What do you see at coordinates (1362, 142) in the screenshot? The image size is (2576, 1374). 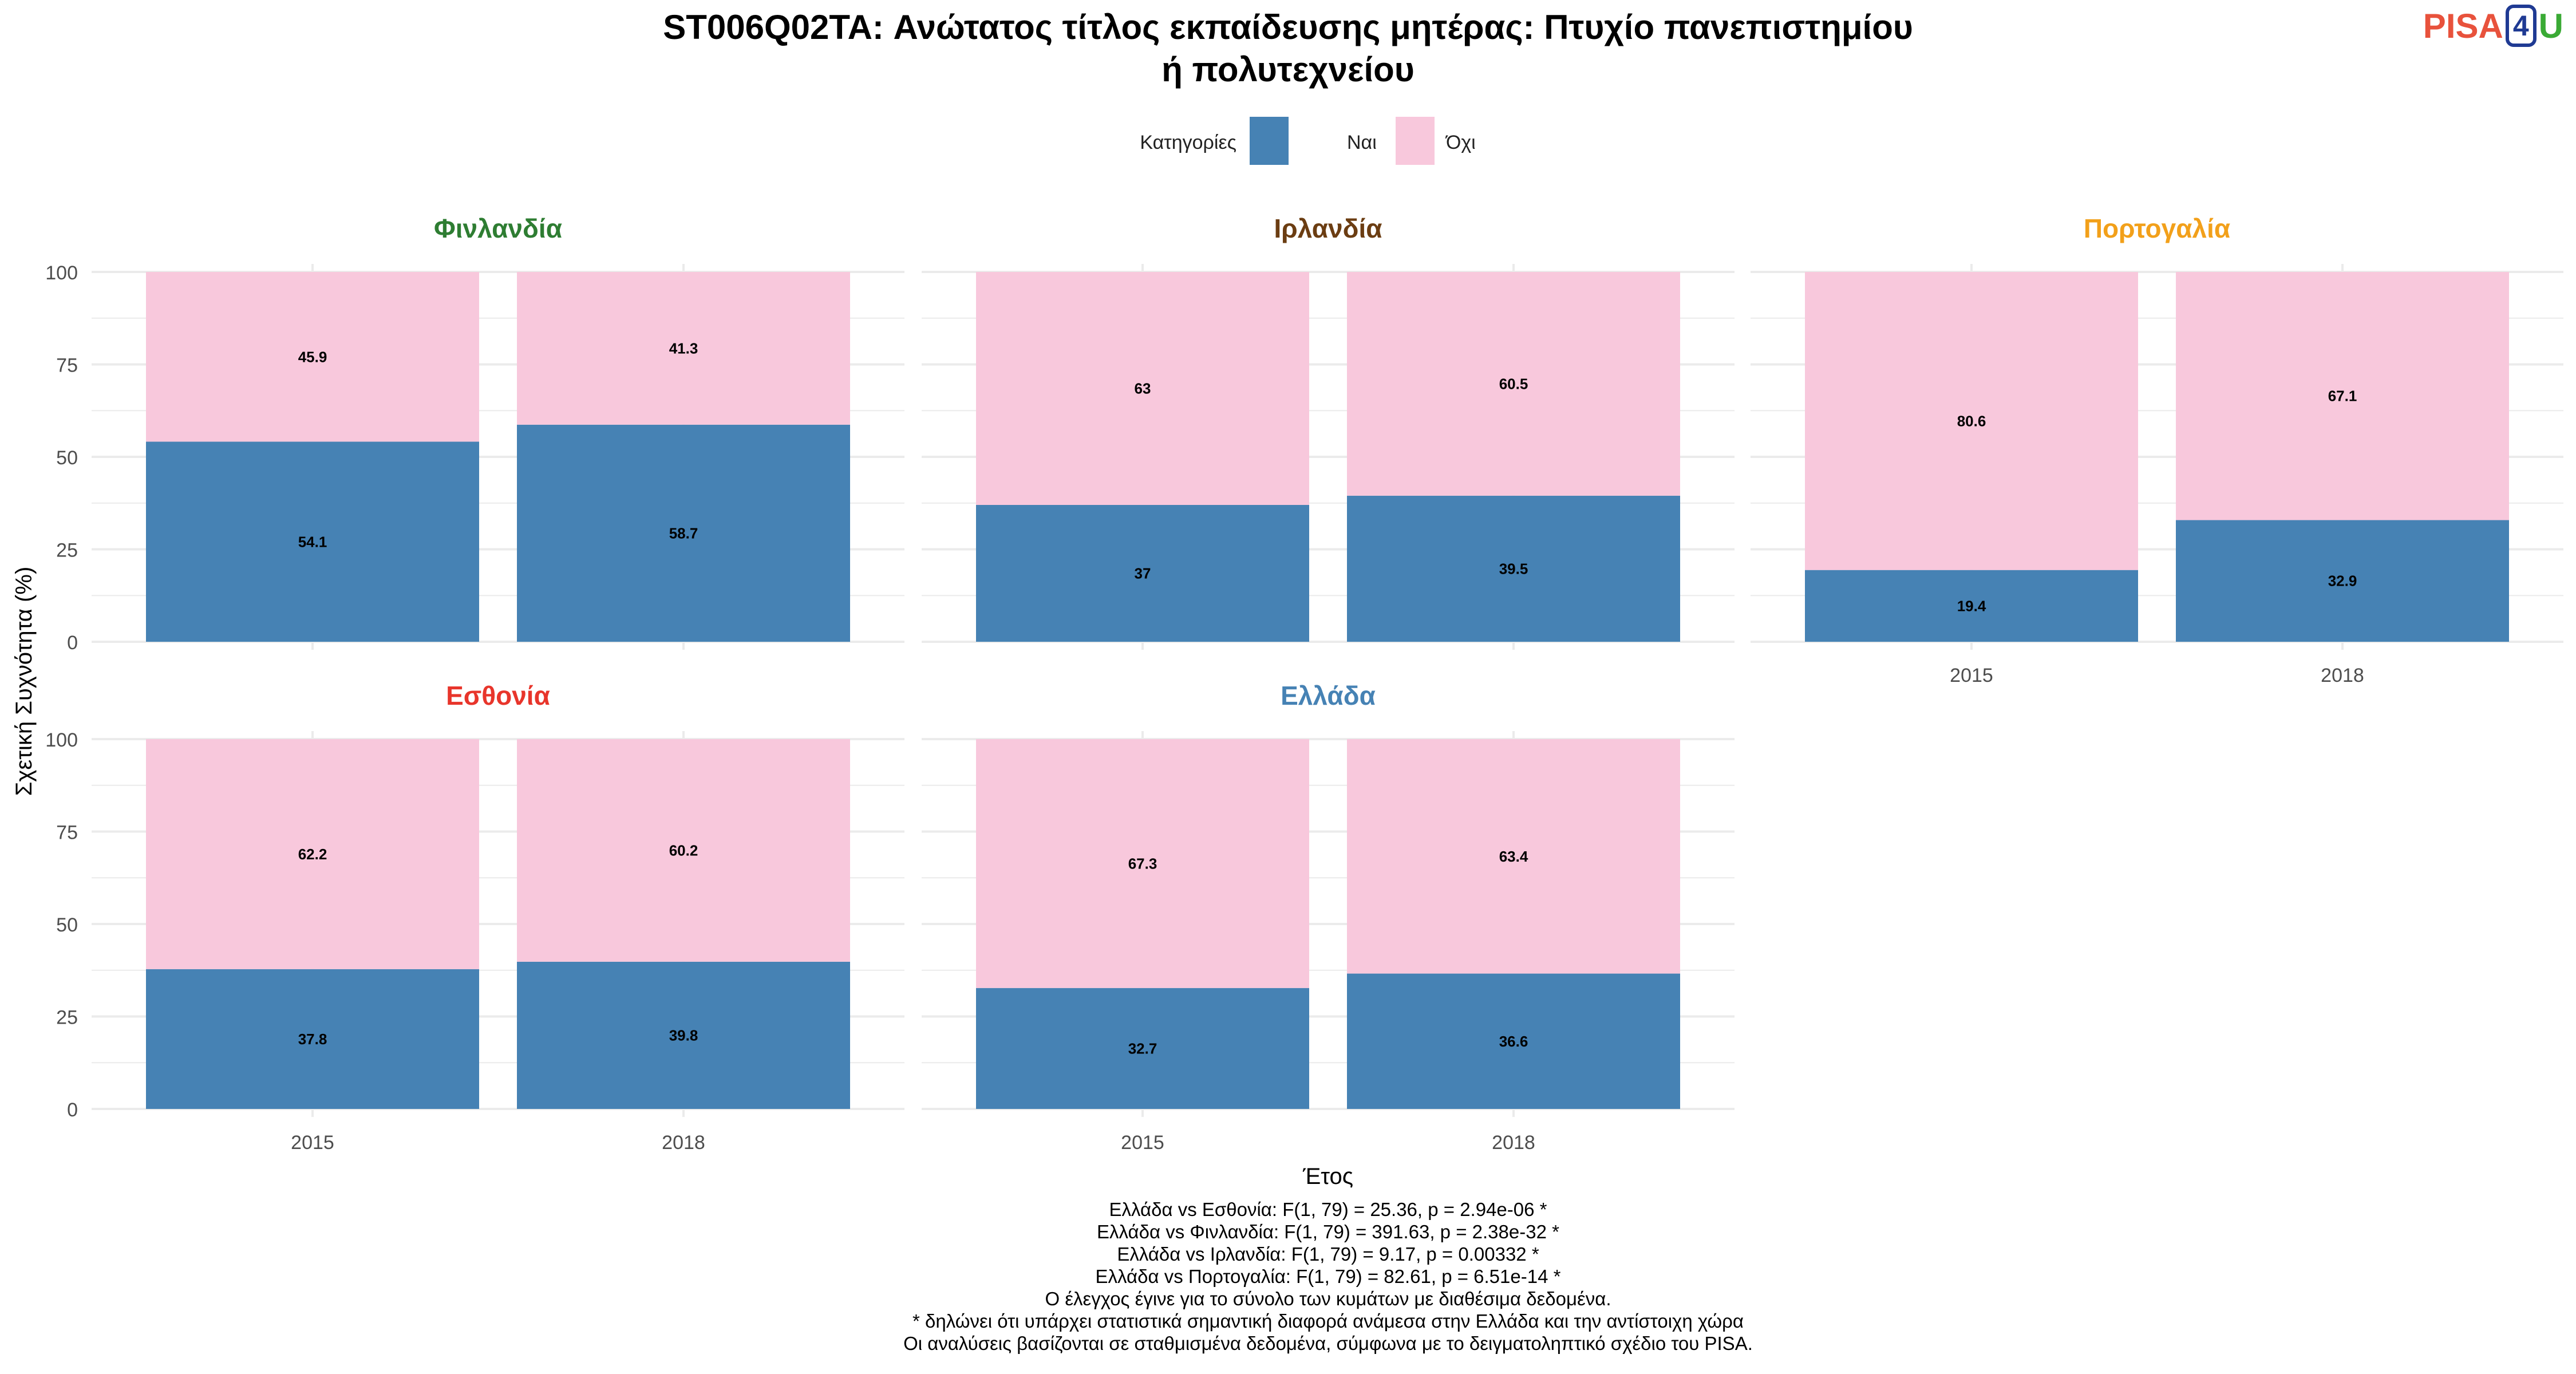 I see `legend-label-yes: Ναι` at bounding box center [1362, 142].